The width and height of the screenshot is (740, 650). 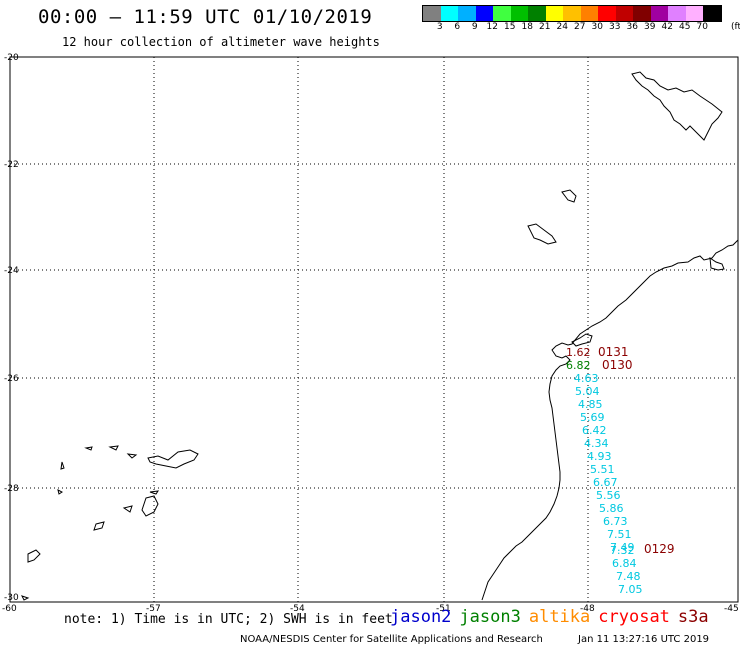 I want to click on swh-value: 4.34, so click(x=596, y=443).